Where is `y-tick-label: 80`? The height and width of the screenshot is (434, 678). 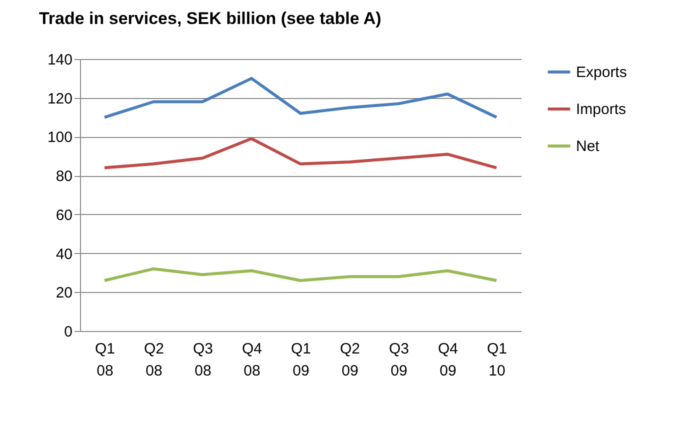 y-tick-label: 80 is located at coordinates (64, 177).